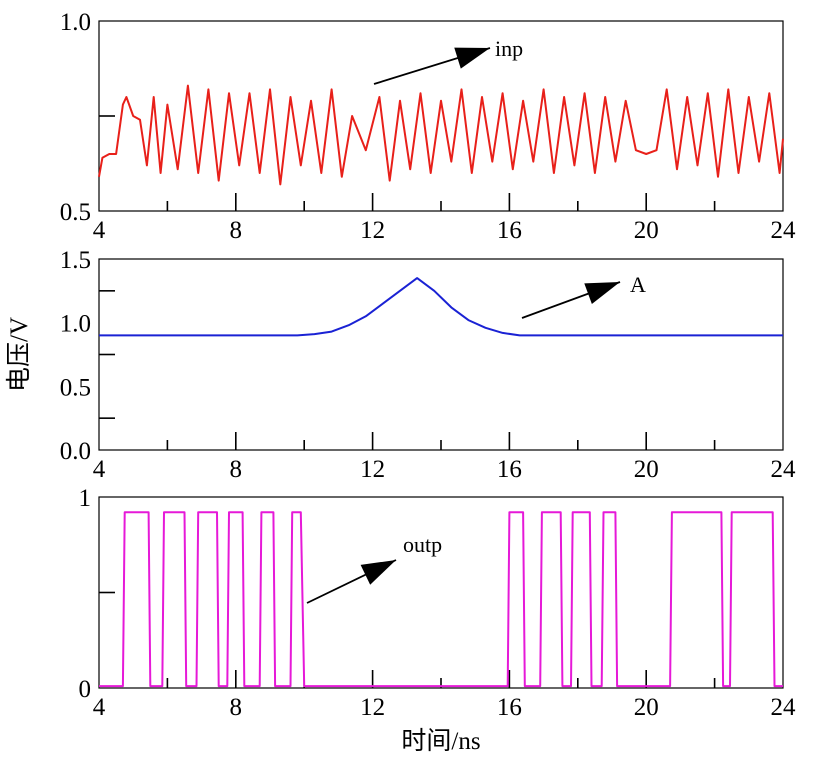 The height and width of the screenshot is (764, 814). Describe the element at coordinates (646, 230) in the screenshot. I see `x-tick-label-inp: 20` at that location.